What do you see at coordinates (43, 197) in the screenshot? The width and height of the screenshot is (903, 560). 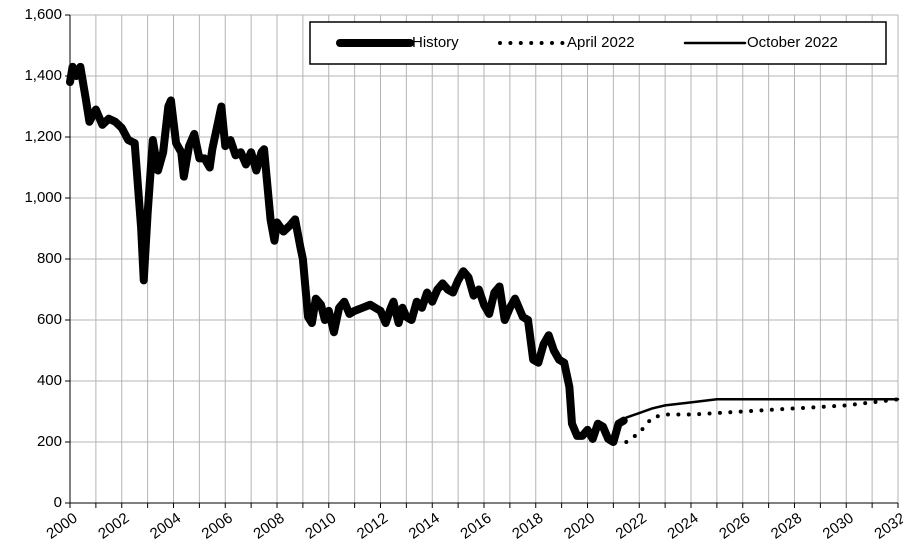 I see `y-tick-label: 1,000` at bounding box center [43, 197].